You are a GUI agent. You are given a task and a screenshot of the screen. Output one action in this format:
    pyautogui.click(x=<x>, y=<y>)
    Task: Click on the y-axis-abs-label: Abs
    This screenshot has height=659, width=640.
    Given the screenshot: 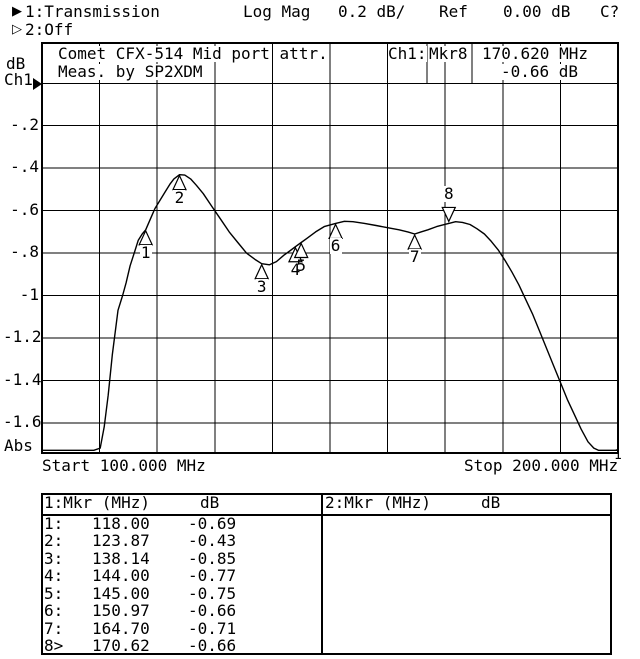 What is the action you would take?
    pyautogui.click(x=18, y=445)
    